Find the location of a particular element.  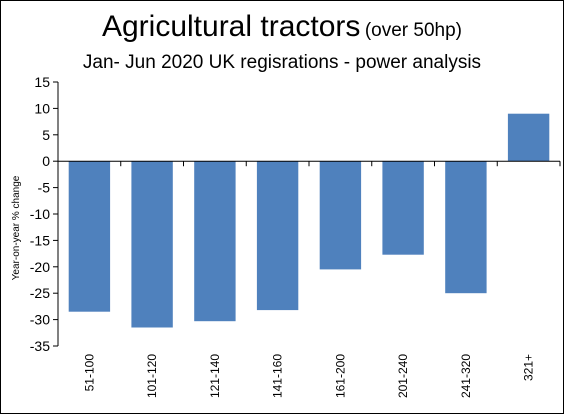

y-tick-label: -25 is located at coordinates (40, 293).